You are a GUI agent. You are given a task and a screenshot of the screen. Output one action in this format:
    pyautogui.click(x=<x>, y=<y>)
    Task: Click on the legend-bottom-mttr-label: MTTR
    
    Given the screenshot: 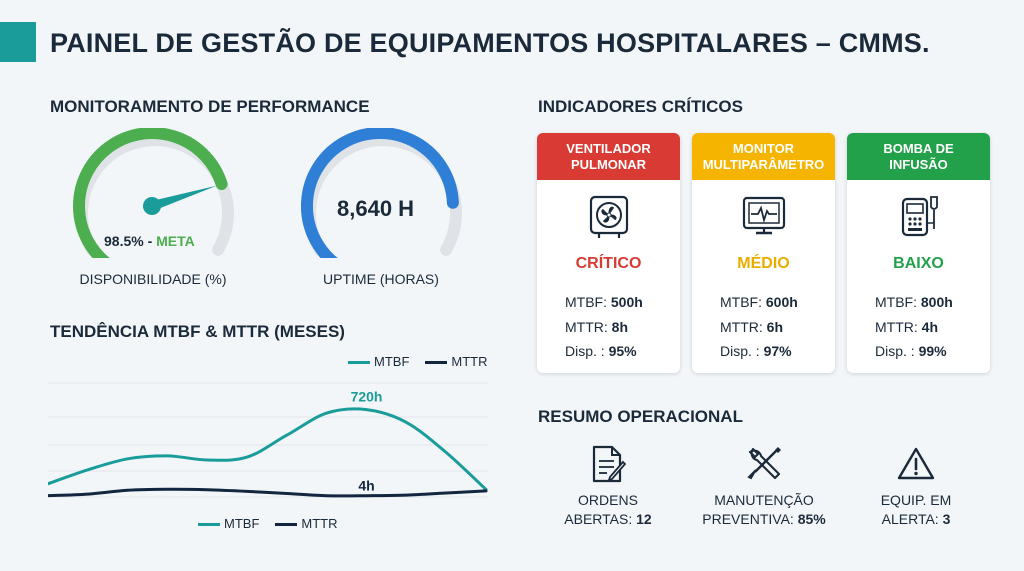 What is the action you would take?
    pyautogui.click(x=319, y=523)
    